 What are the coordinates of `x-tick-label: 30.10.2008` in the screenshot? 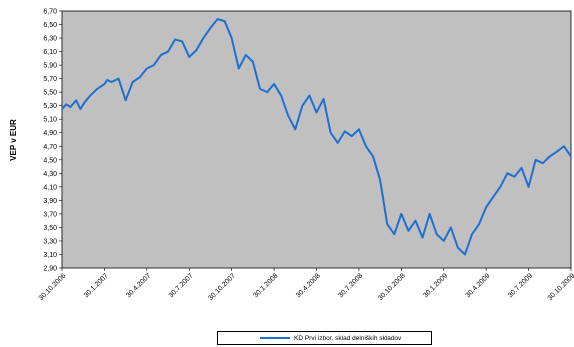 It's located at (392, 287).